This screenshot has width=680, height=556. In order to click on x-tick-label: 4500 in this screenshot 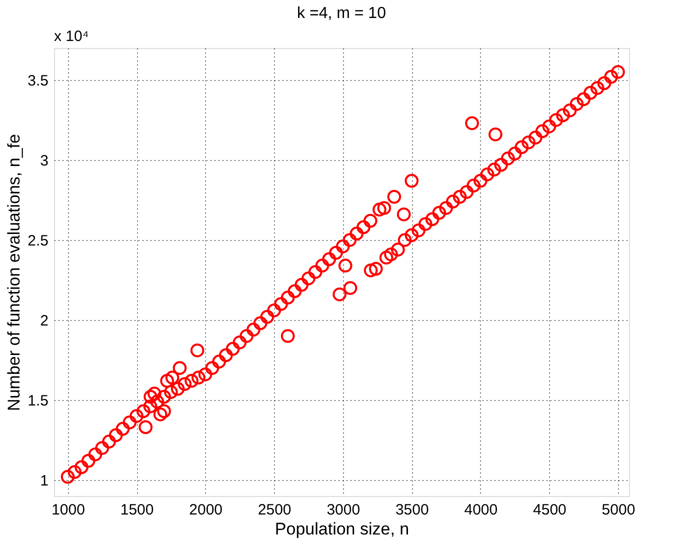, I will do `click(549, 510)`.